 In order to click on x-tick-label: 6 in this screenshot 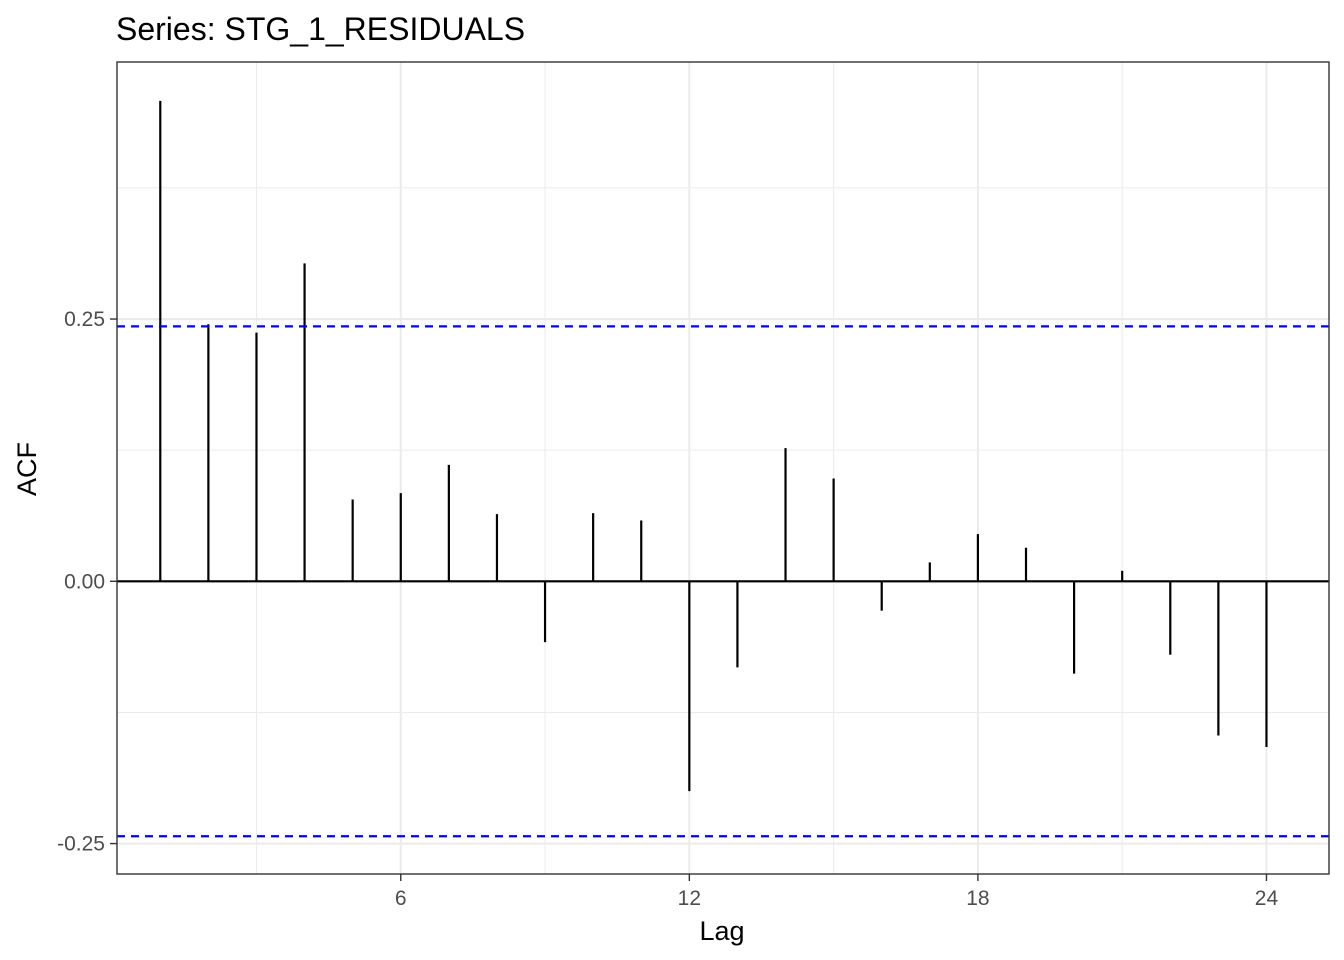, I will do `click(401, 898)`.